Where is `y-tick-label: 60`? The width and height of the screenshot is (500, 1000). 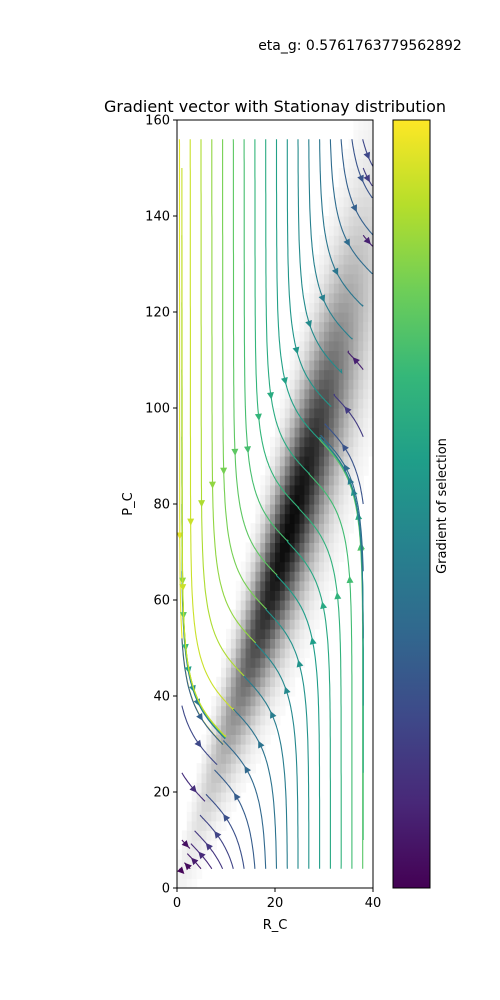
y-tick-label: 60 is located at coordinates (161, 601).